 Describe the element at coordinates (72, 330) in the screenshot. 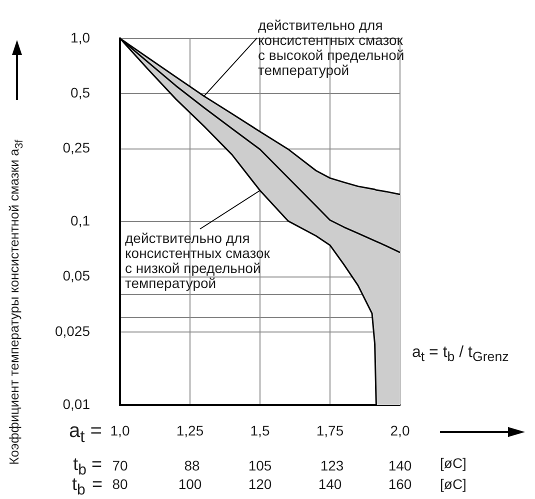

I see `y-tick-label: 0,025` at that location.